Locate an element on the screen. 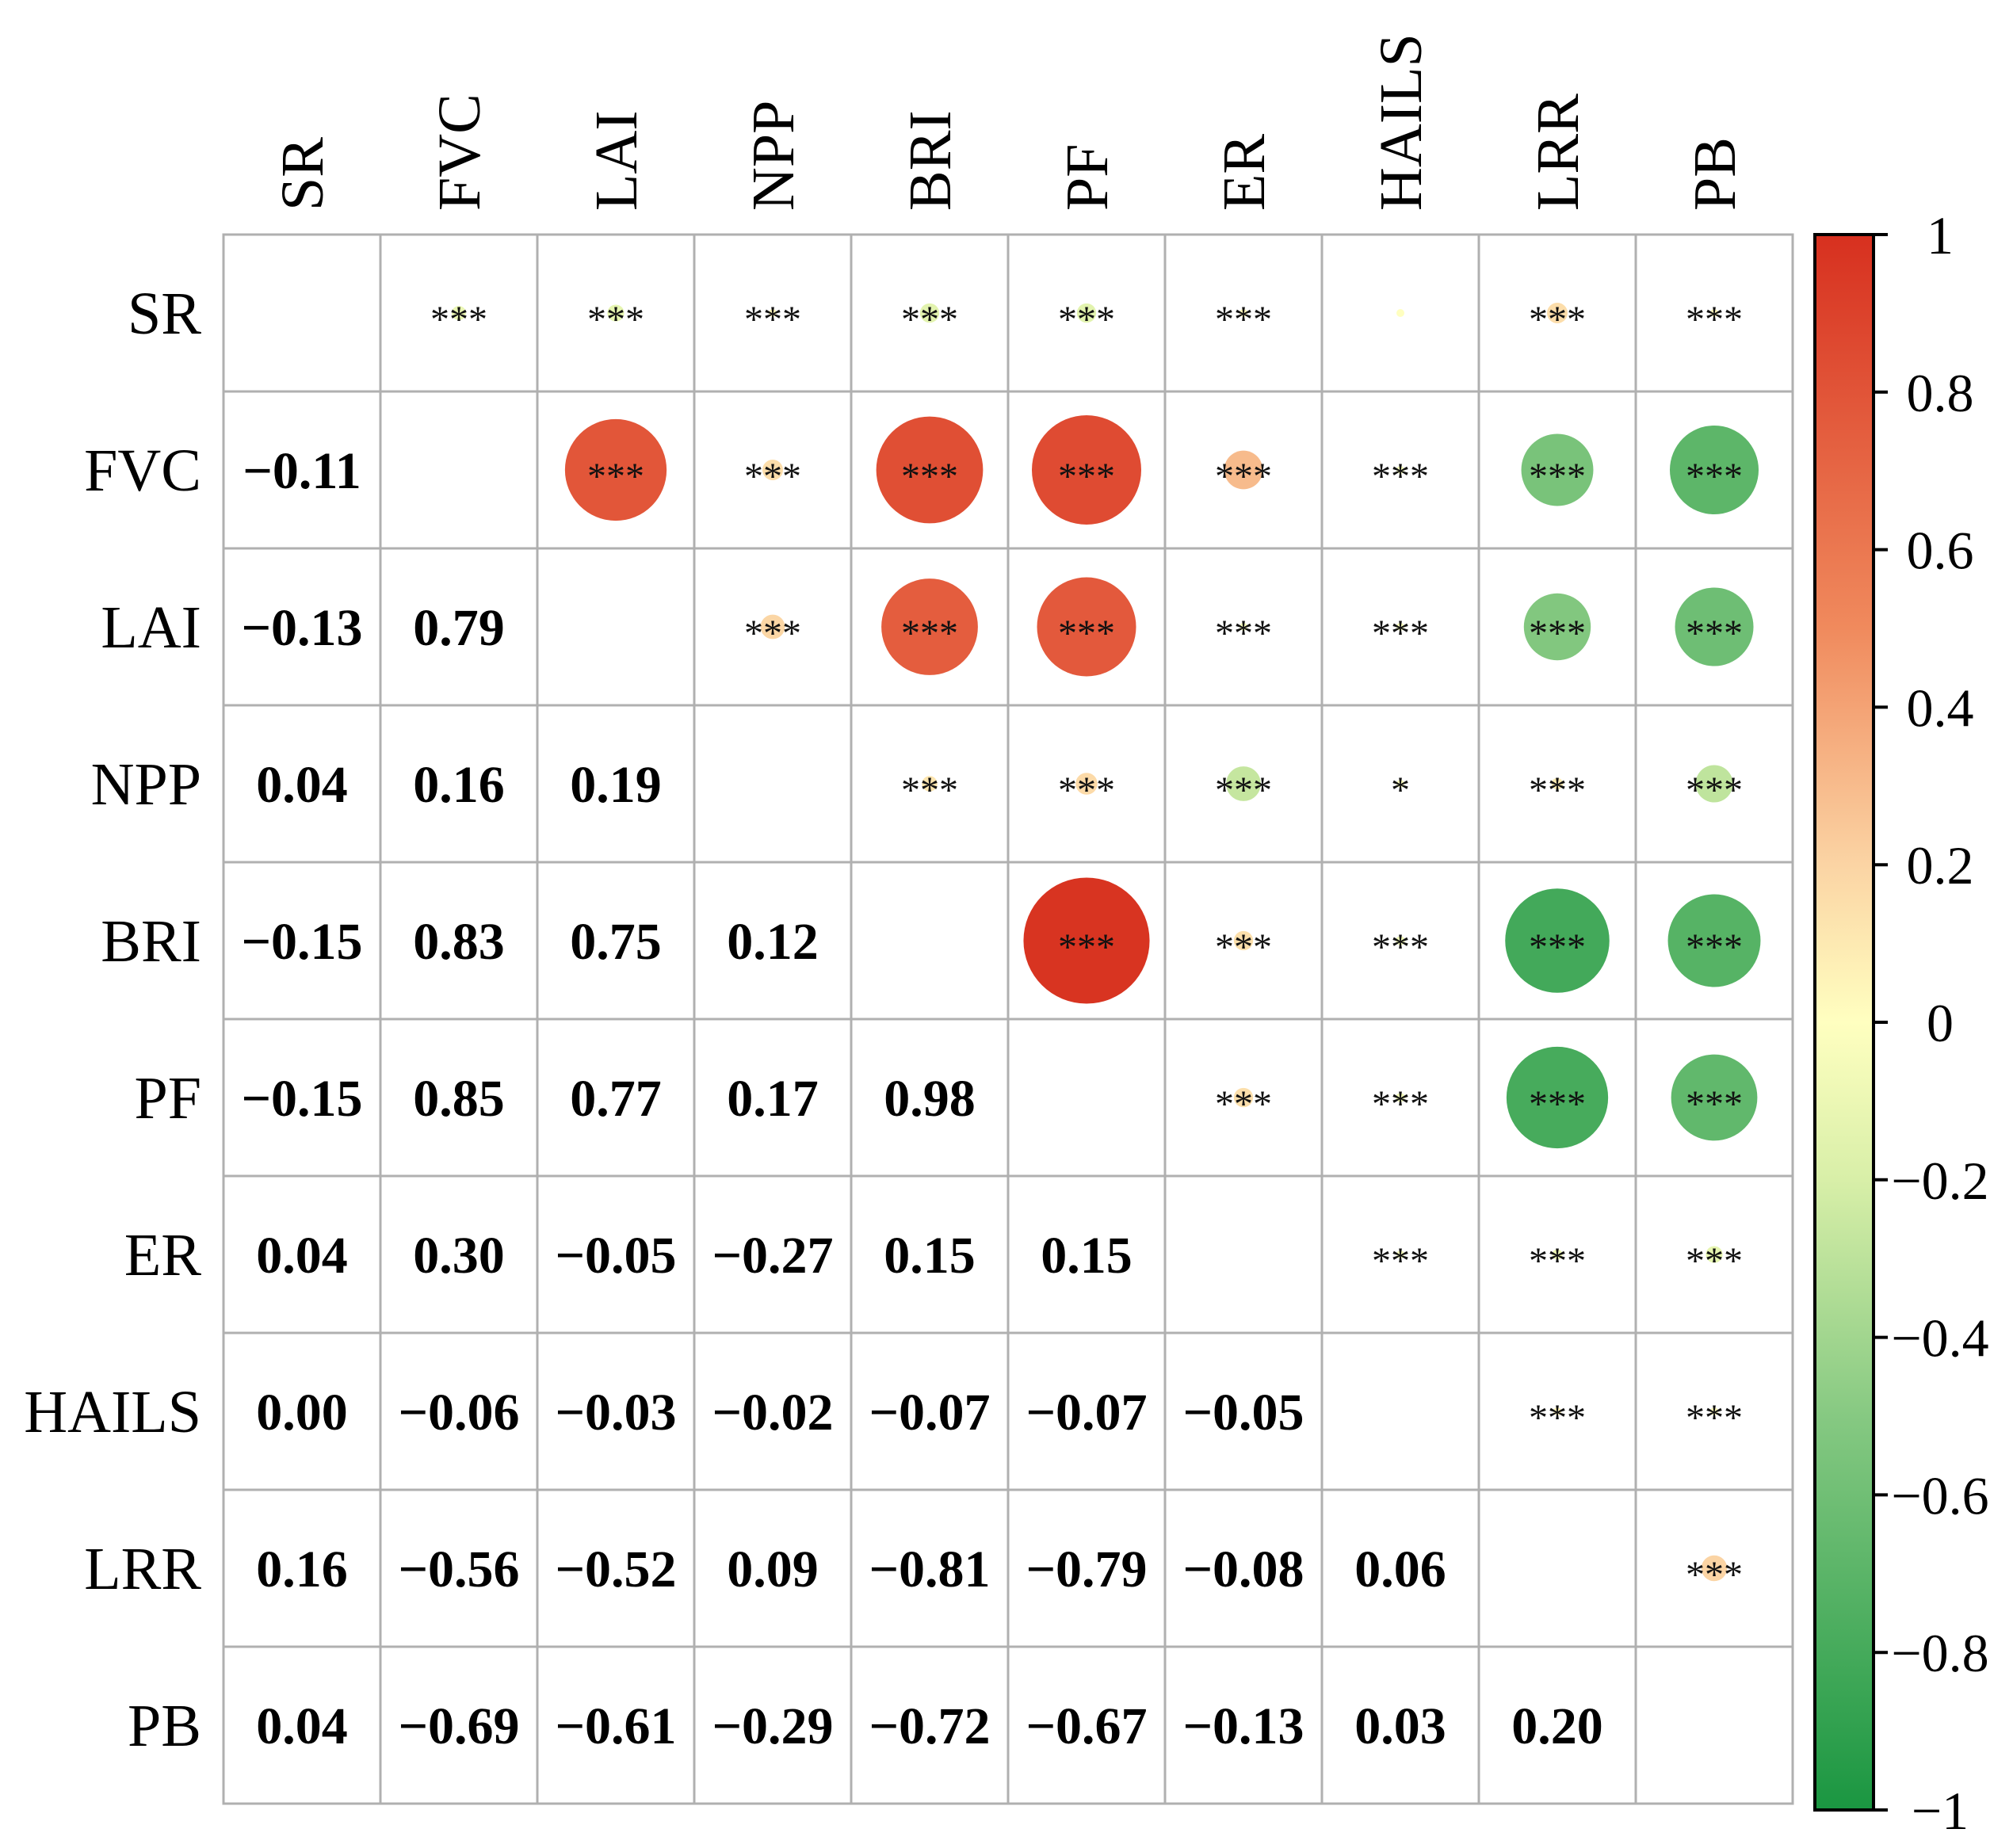 This screenshot has width=2013, height=1848. colorbar-tick-label: 0.8 is located at coordinates (1940, 393).